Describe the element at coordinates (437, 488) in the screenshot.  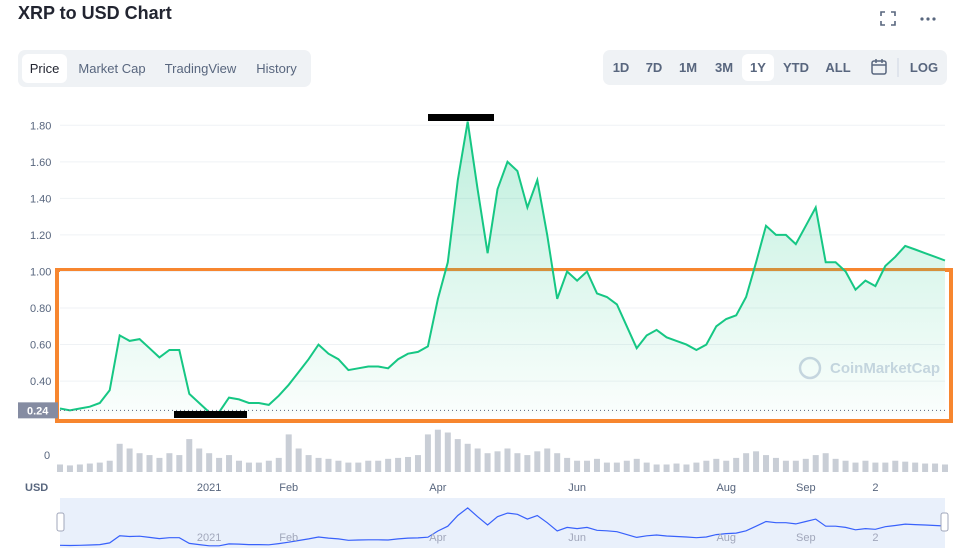
I see `x-tick-label: Apr` at that location.